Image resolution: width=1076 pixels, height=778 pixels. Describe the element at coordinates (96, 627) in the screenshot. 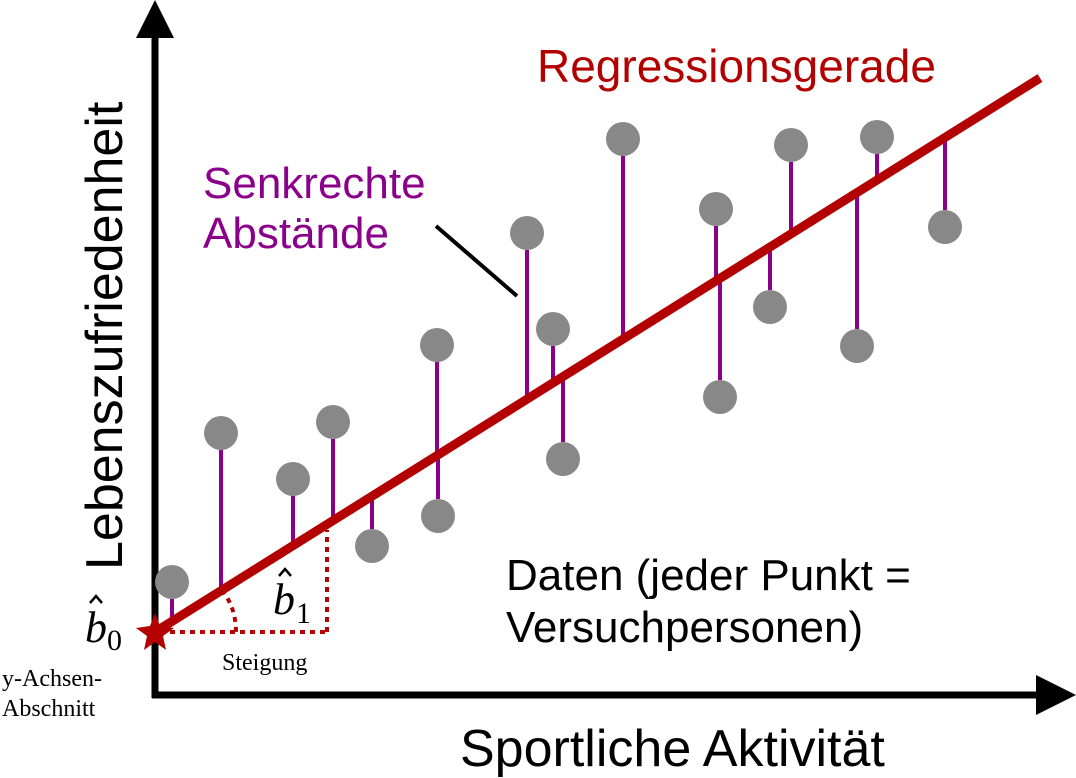

I see `intercept-symbol-letter: b` at that location.